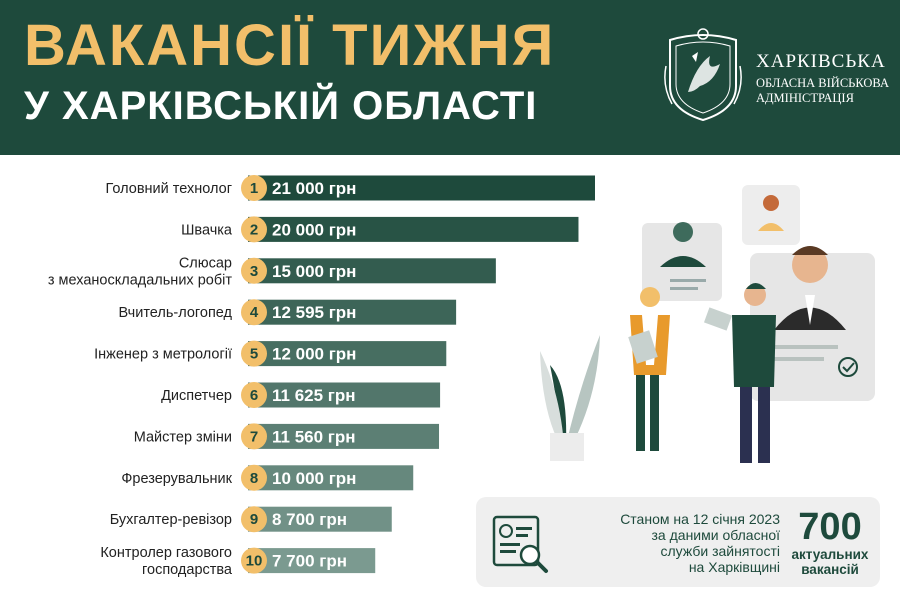 The width and height of the screenshot is (900, 600). I want to click on summary-line: на Харківщині, so click(734, 567).